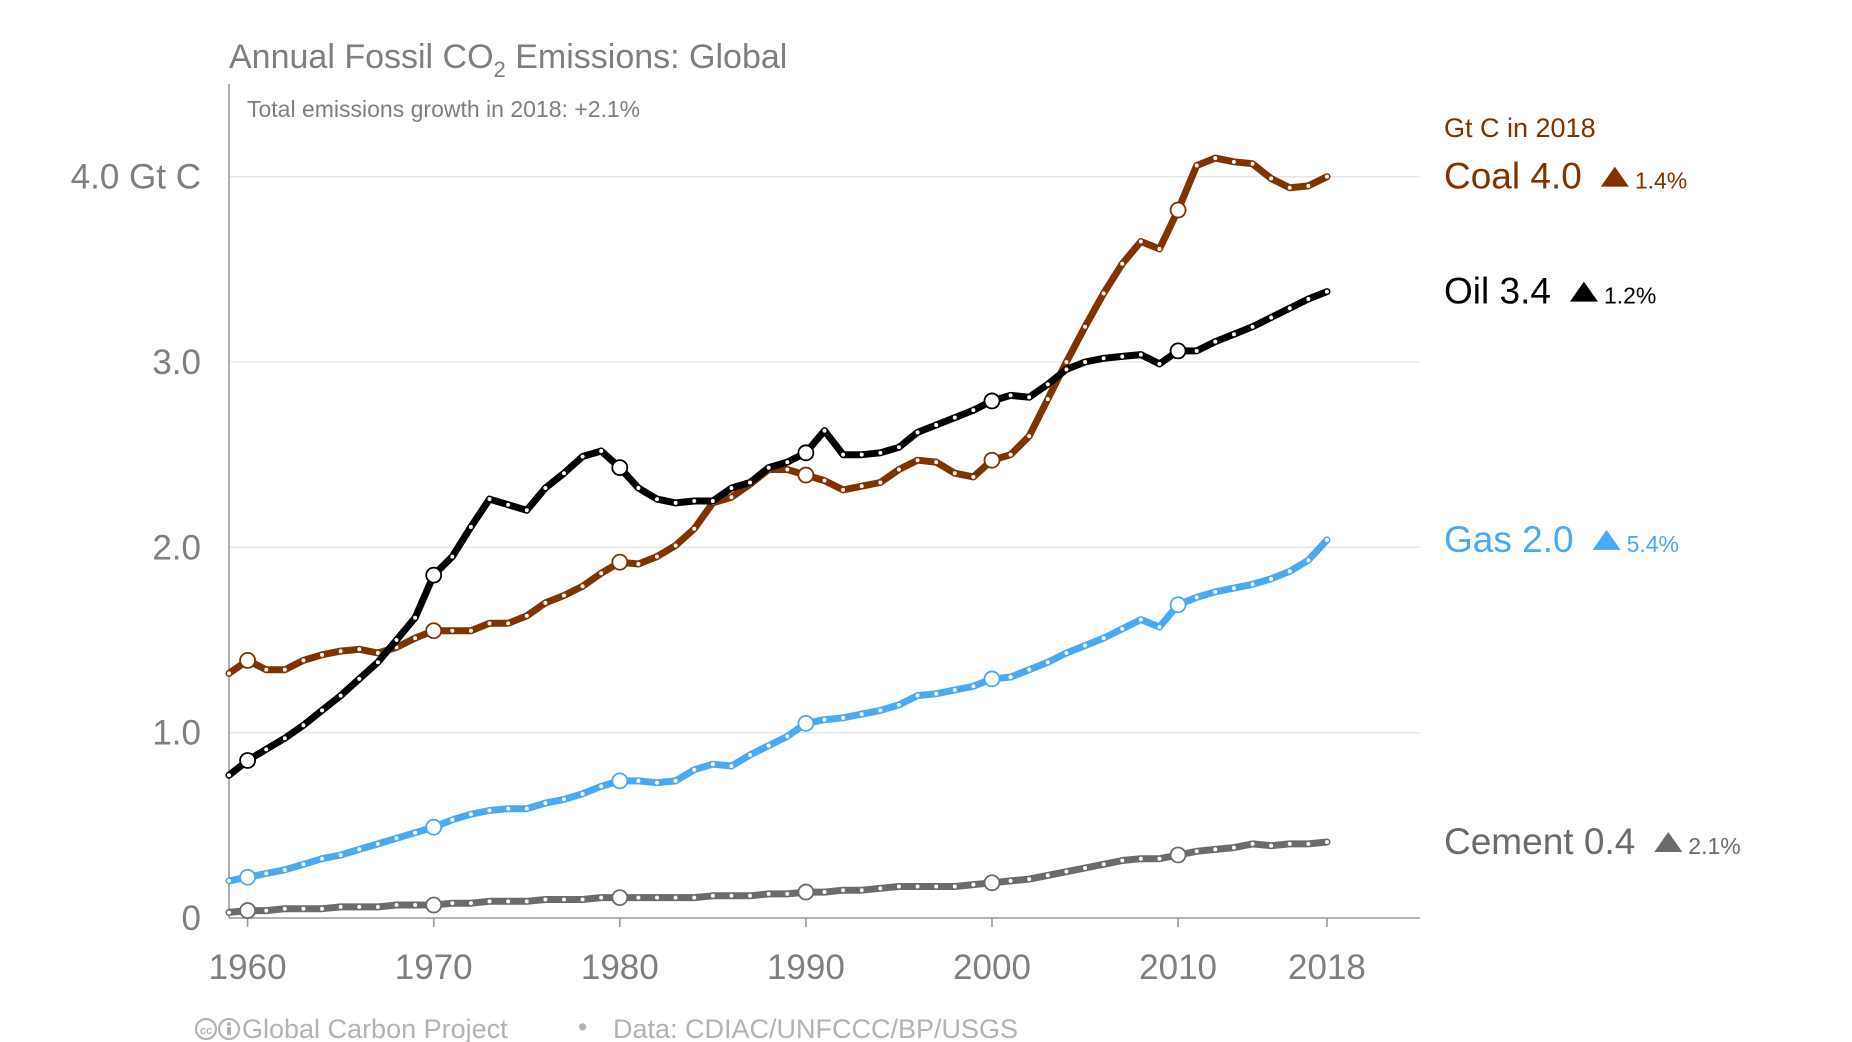 The width and height of the screenshot is (1852, 1042). What do you see at coordinates (361, 57) in the screenshot?
I see `chart-title-main: Annual Fossil CO` at bounding box center [361, 57].